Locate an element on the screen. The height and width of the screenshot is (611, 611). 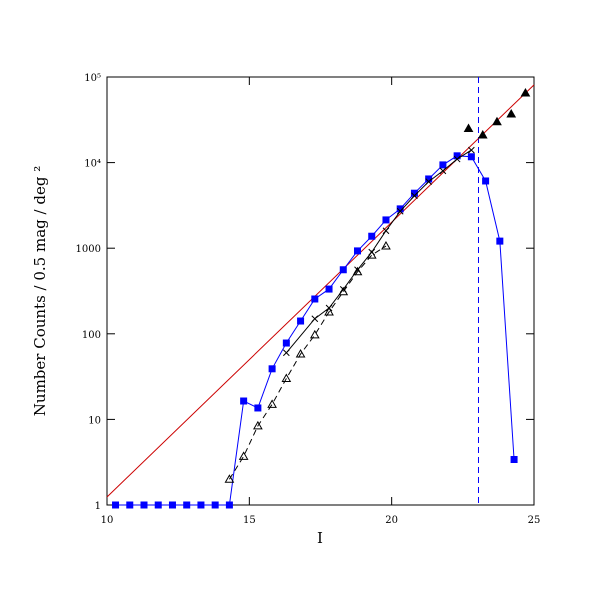
x-tick-label: 25 is located at coordinates (534, 520).